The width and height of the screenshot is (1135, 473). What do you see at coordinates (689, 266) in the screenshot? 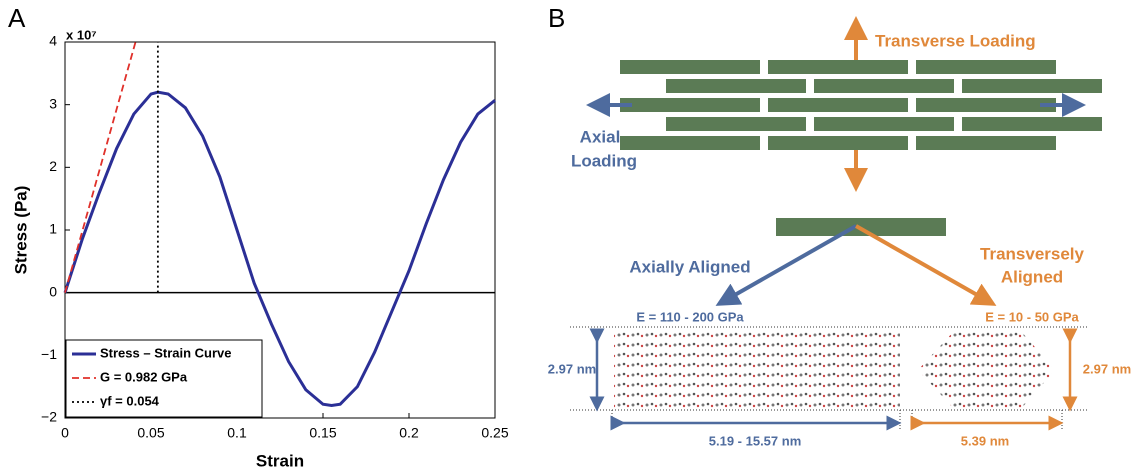
I see `axially-aligned: Axially Aligned` at bounding box center [689, 266].